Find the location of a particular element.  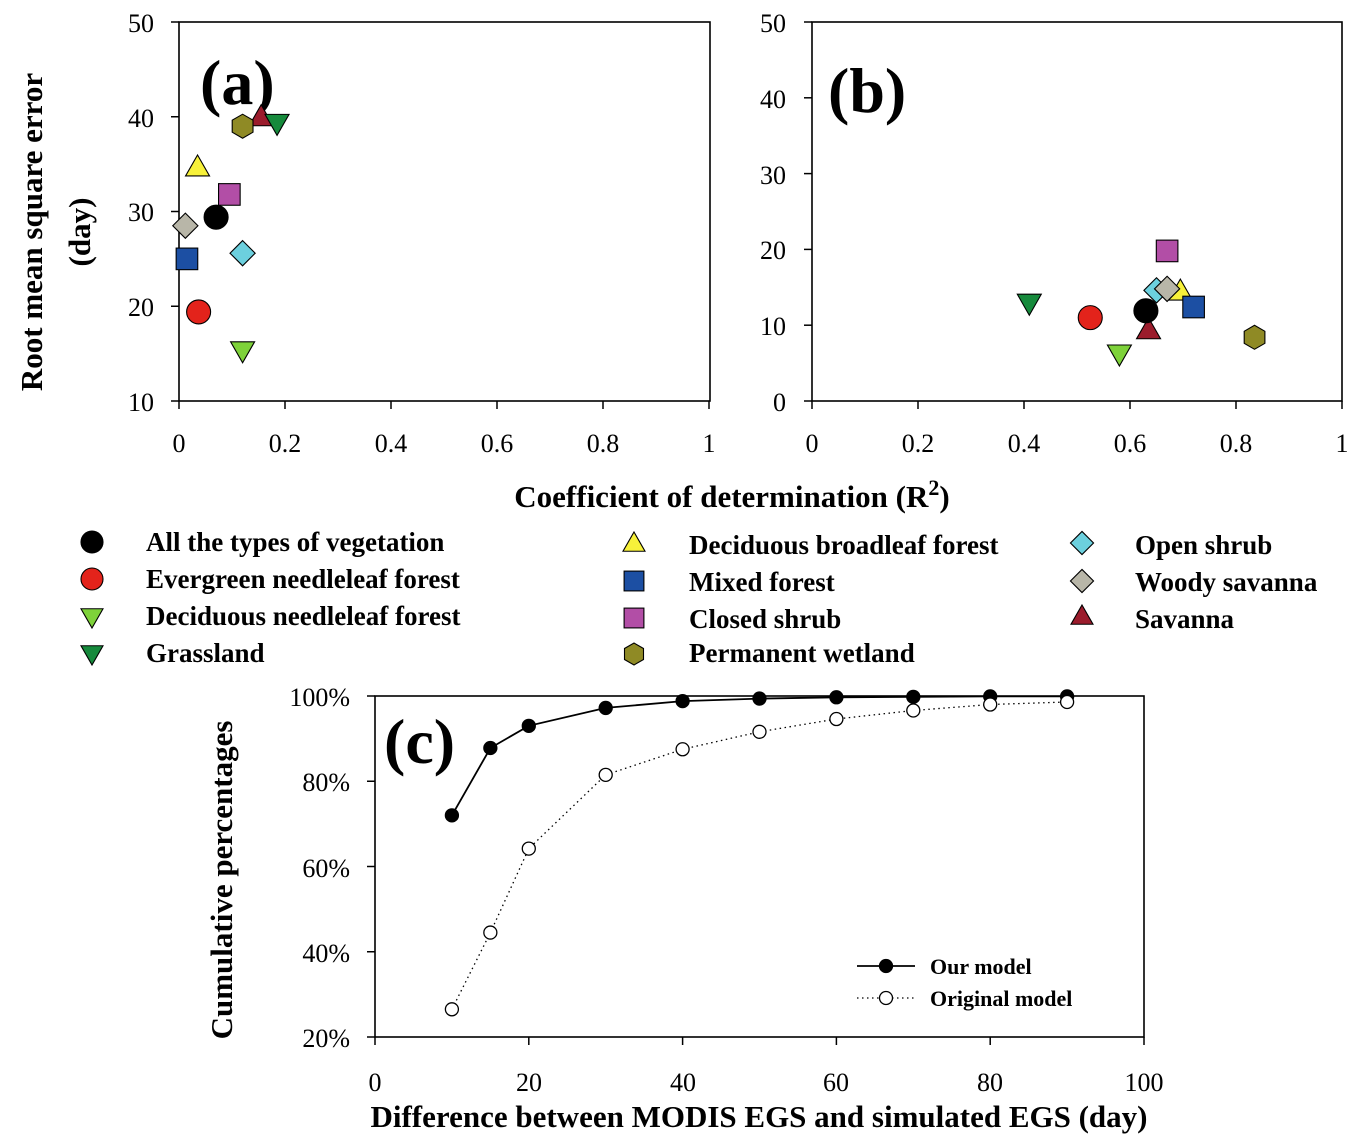

panel-b-ticks is located at coordinates (1073, 215).